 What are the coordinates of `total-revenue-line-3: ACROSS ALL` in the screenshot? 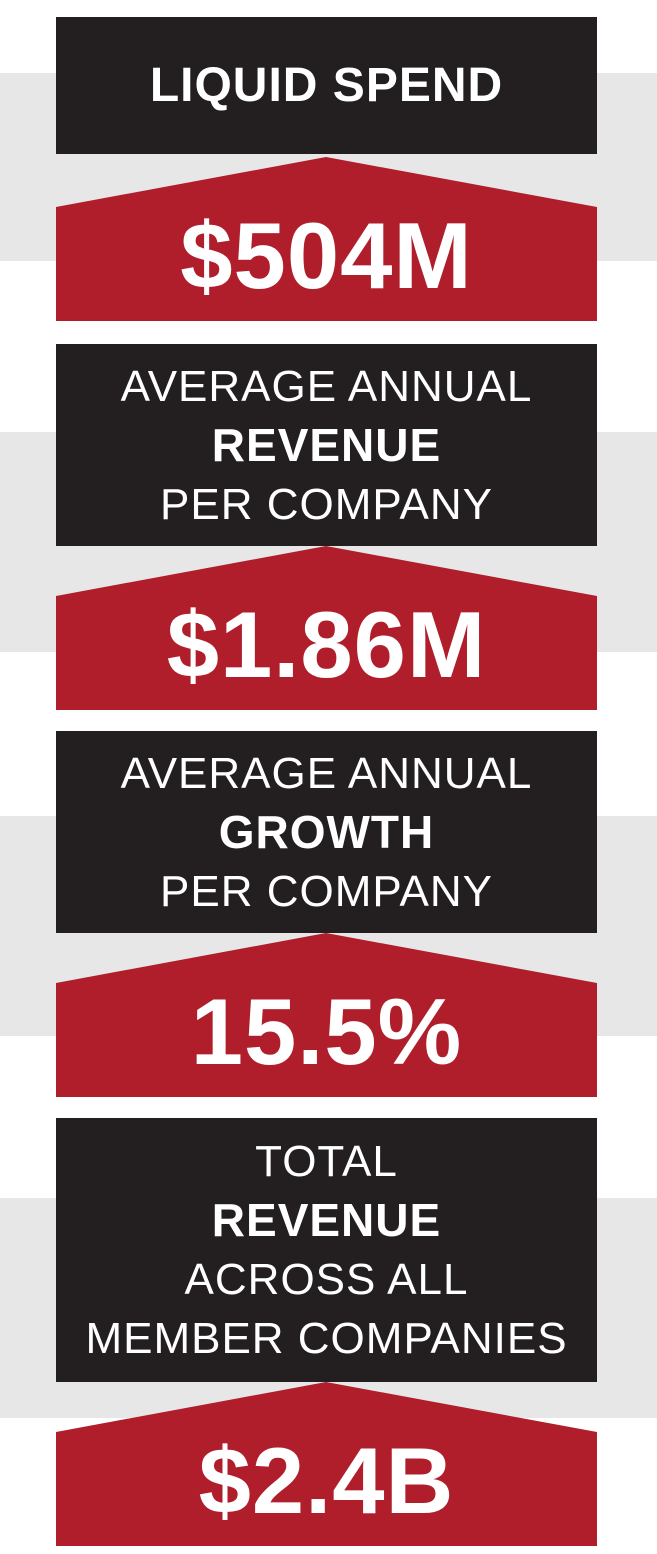 It's located at (326, 1279).